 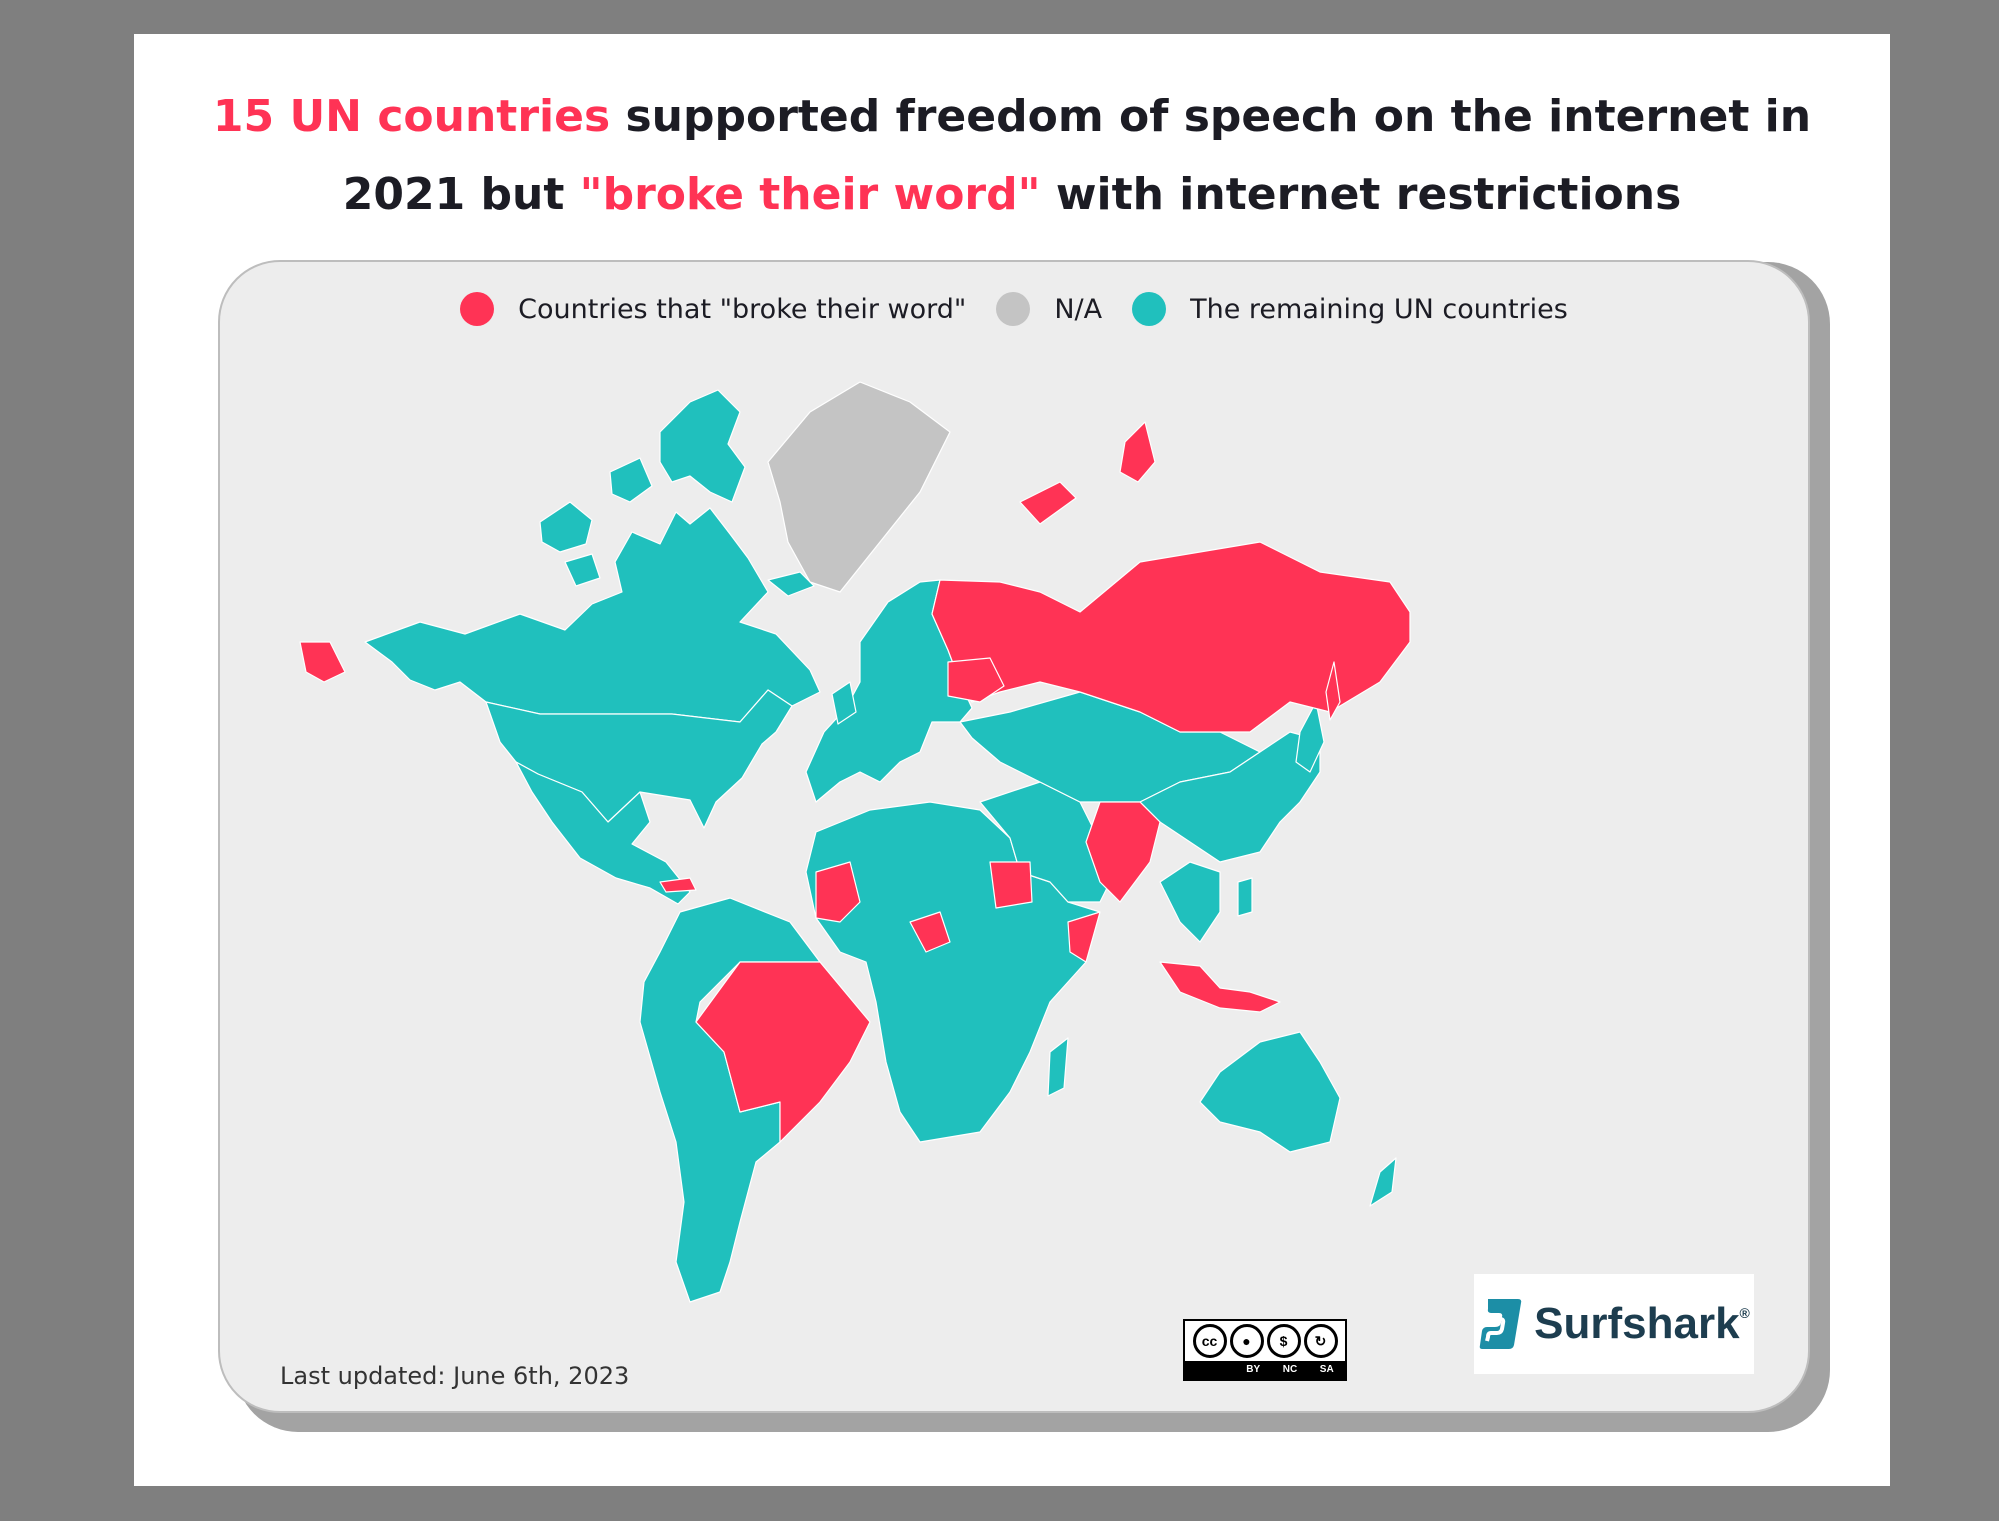 I want to click on brand-name-text: Surfshark, so click(x=1637, y=1323).